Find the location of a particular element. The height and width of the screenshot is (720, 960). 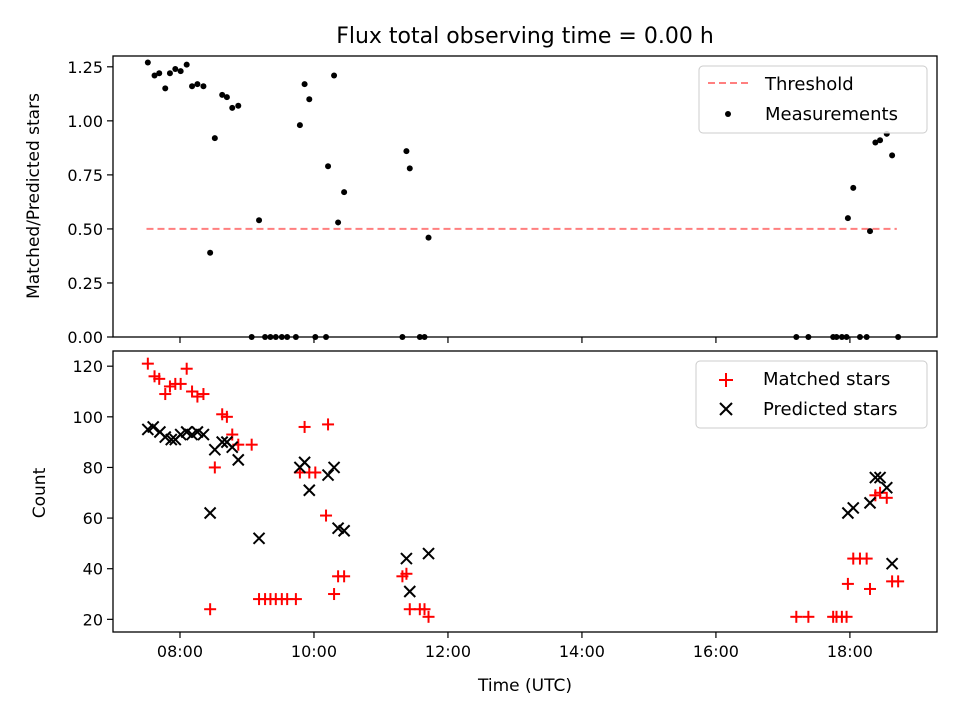

threshold-legend-label: Threshold is located at coordinates (809, 84).